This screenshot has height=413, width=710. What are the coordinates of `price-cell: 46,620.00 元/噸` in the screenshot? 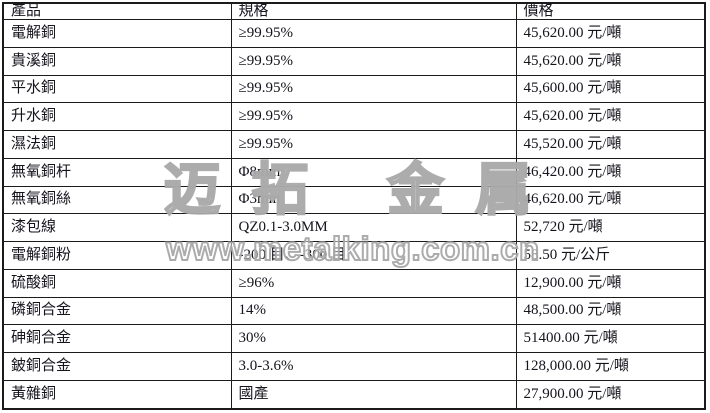 It's located at (610, 200).